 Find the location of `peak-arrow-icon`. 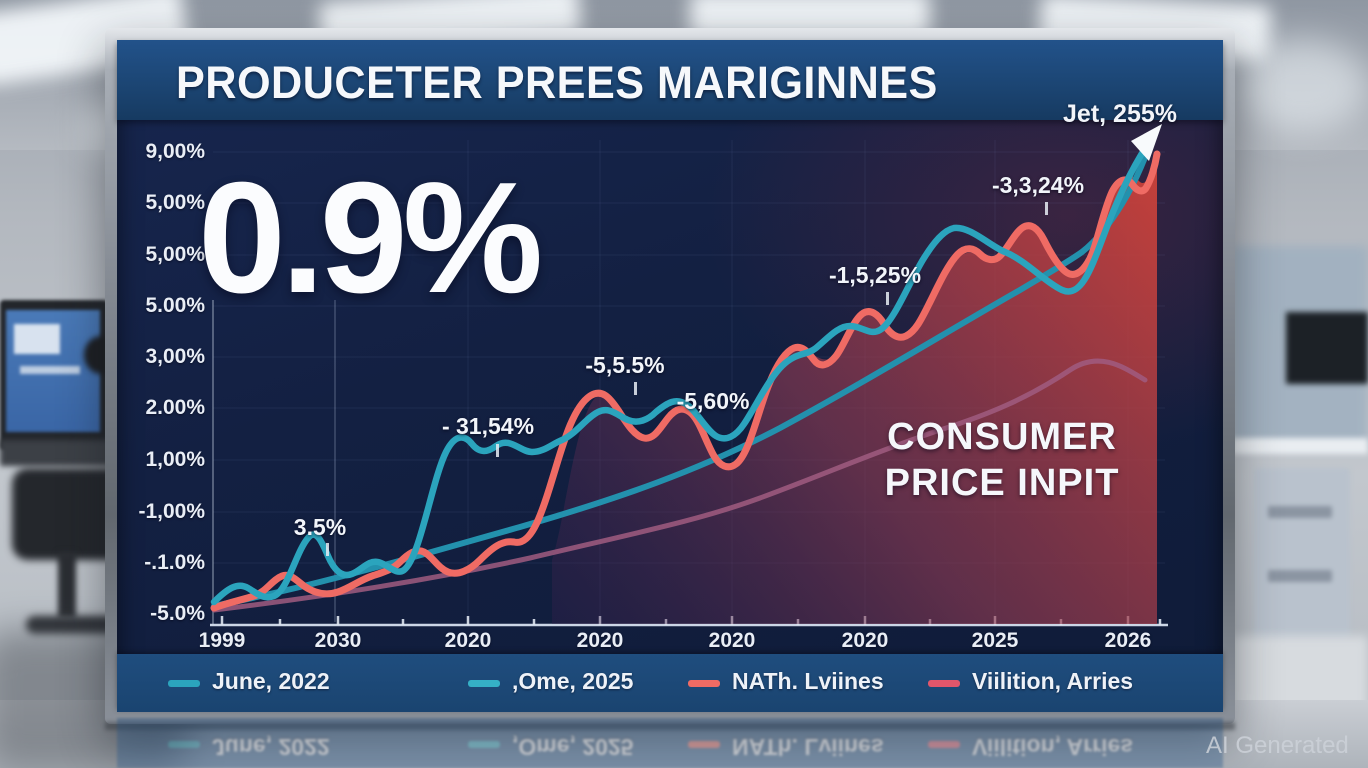

peak-arrow-icon is located at coordinates (1146, 142).